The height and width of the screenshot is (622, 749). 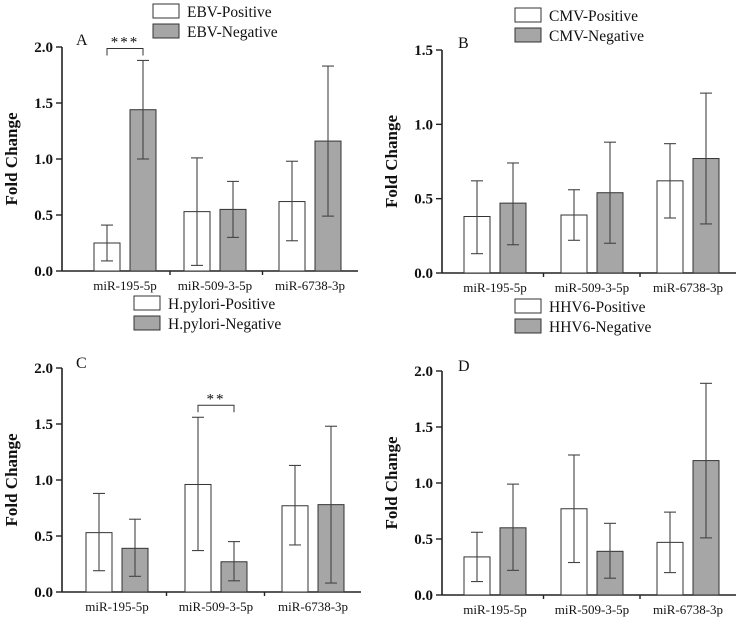 What do you see at coordinates (597, 307) in the screenshot?
I see `legend-label: HHV6-Positive` at bounding box center [597, 307].